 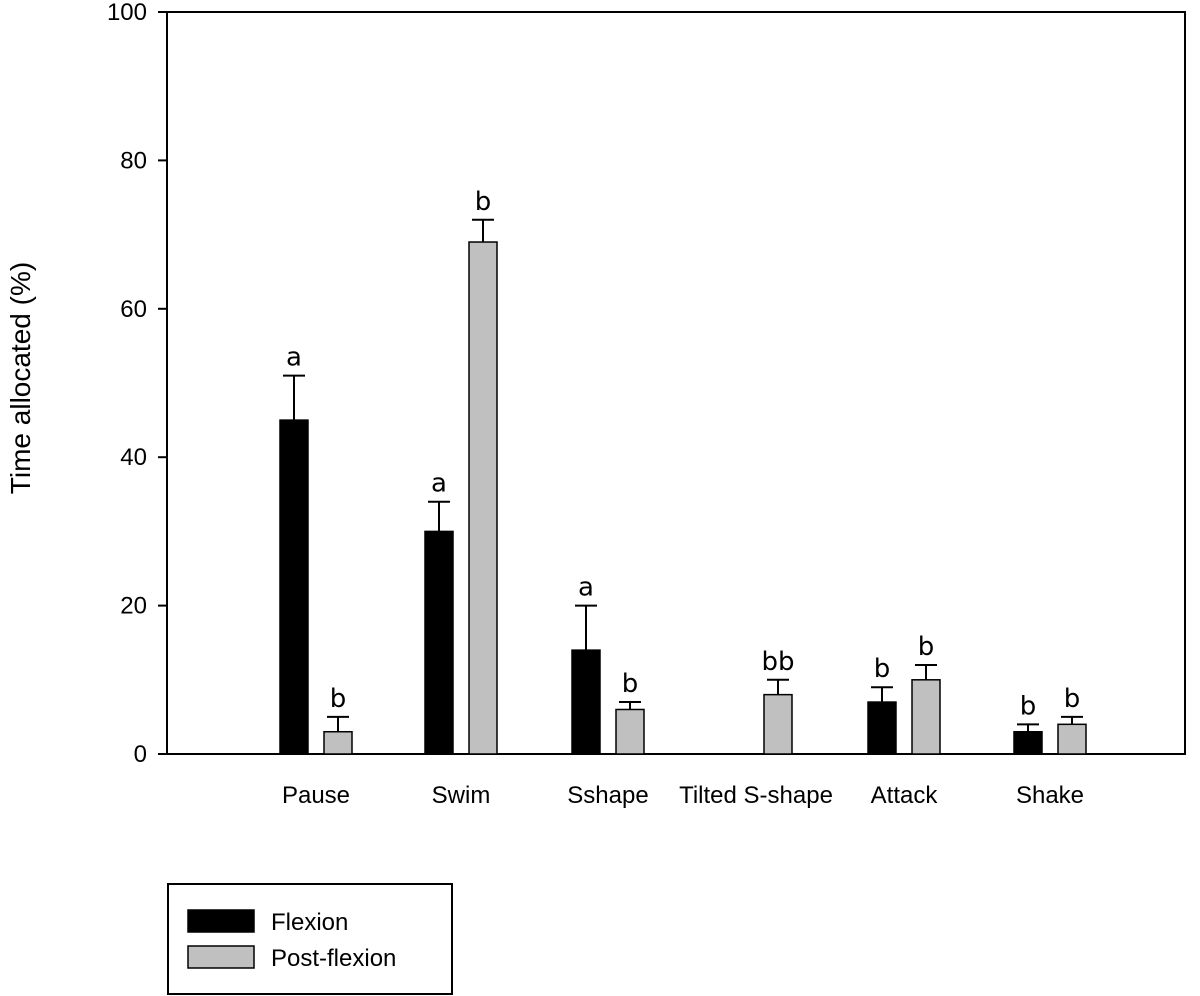 I want to click on legend-label: Post-flexion, so click(x=333, y=958).